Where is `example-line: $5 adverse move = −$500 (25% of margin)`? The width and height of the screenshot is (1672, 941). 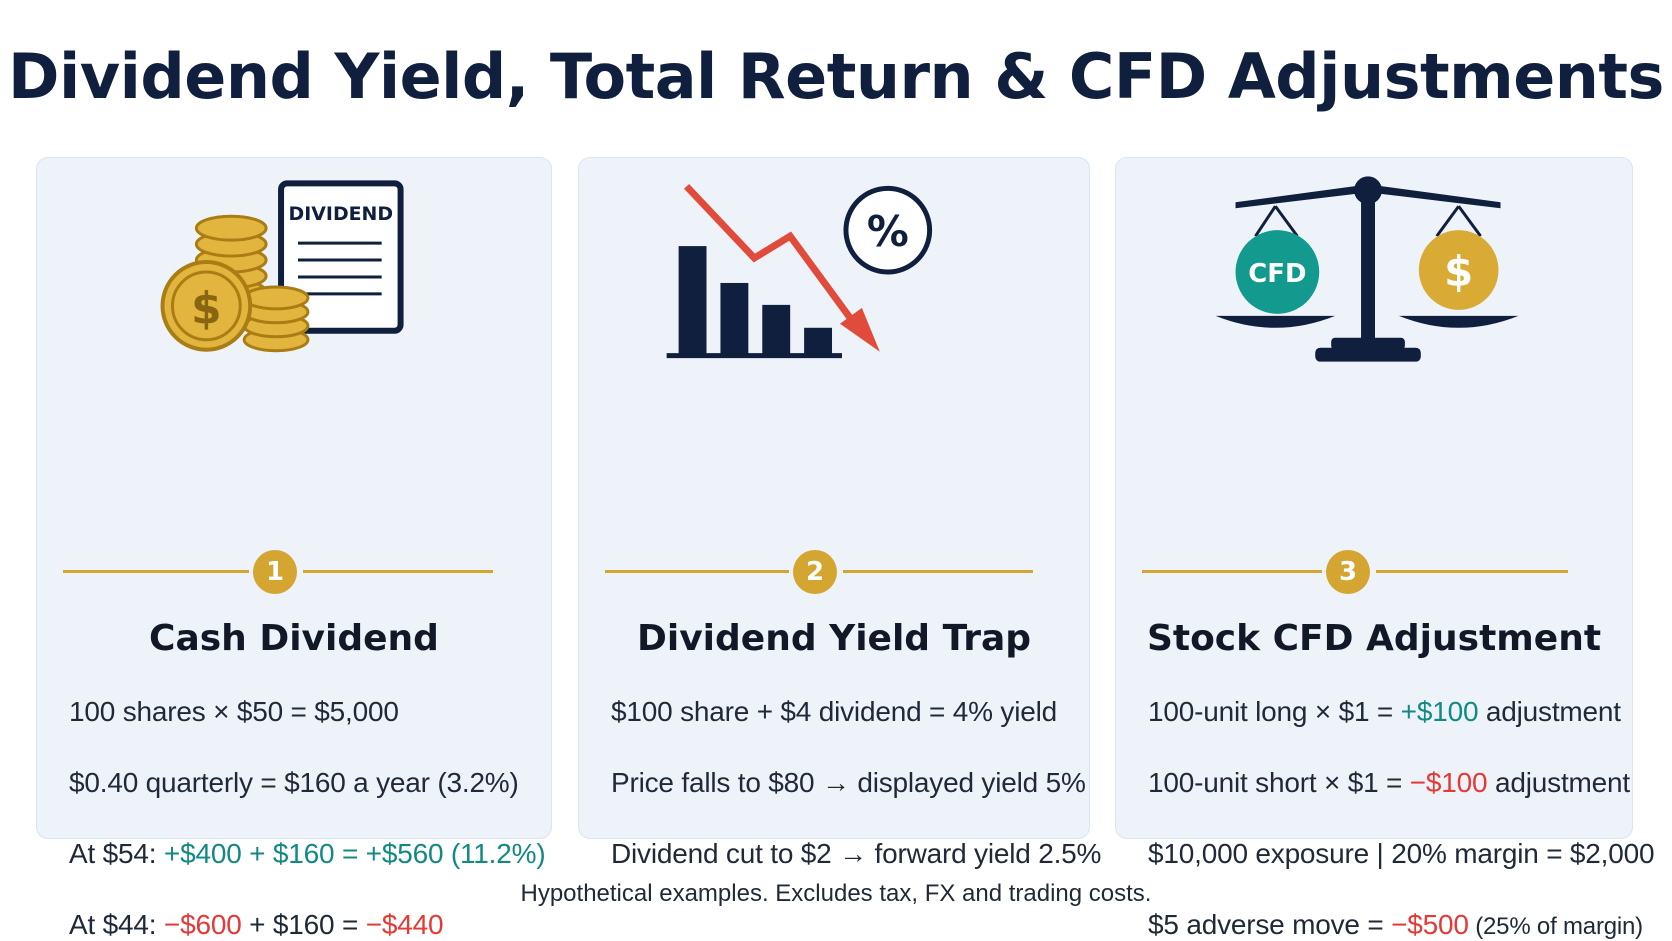
example-line: $5 adverse move = −$500 (25% of margin) is located at coordinates (1395, 925).